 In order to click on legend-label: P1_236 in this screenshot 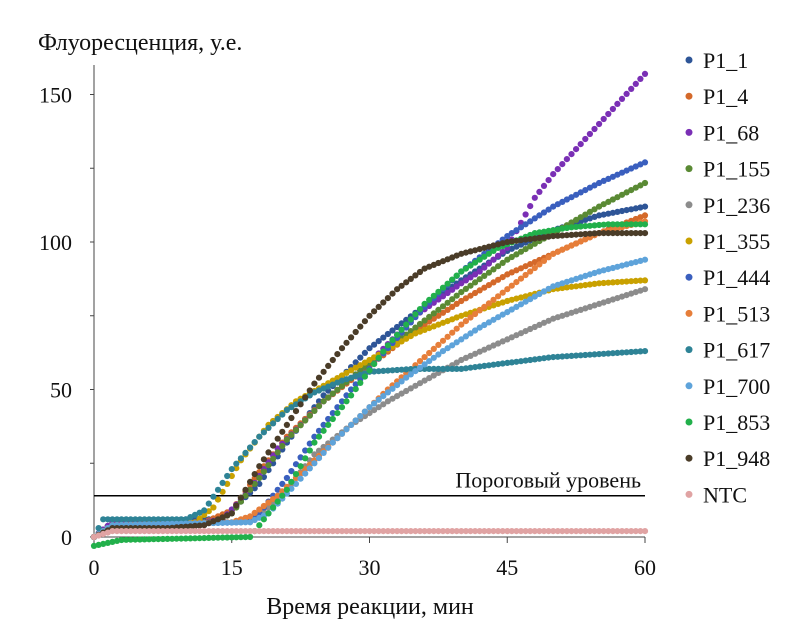, I will do `click(736, 205)`.